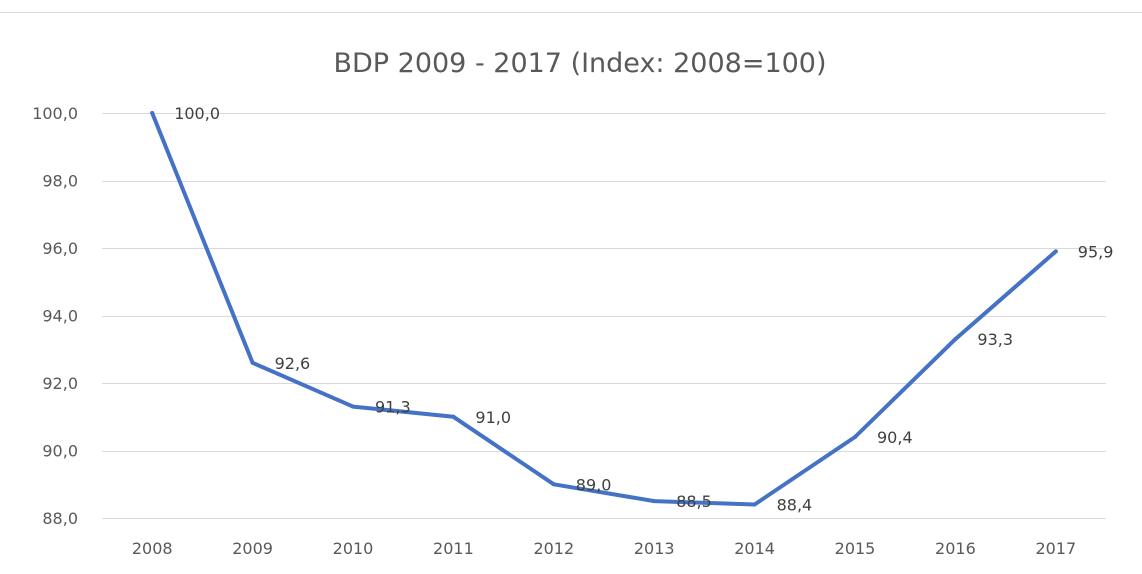 This screenshot has height=574, width=1142. Describe the element at coordinates (1055, 548) in the screenshot. I see `x-tick-label: 2017` at that location.